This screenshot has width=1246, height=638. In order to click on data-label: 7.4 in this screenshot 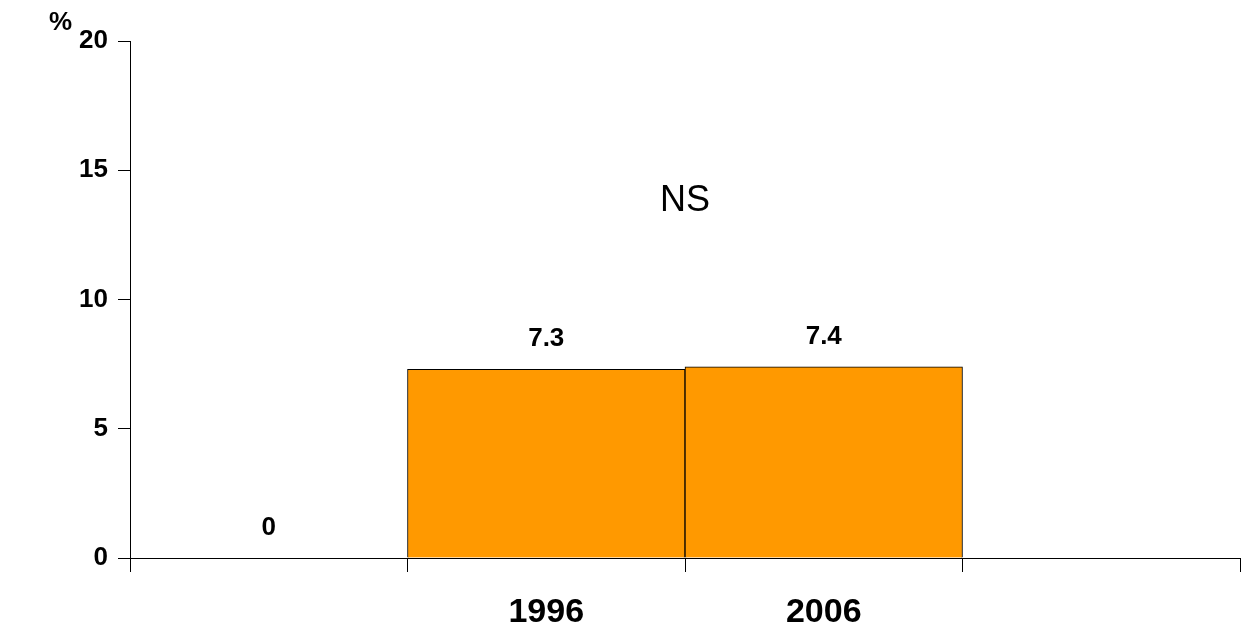, I will do `click(824, 334)`.